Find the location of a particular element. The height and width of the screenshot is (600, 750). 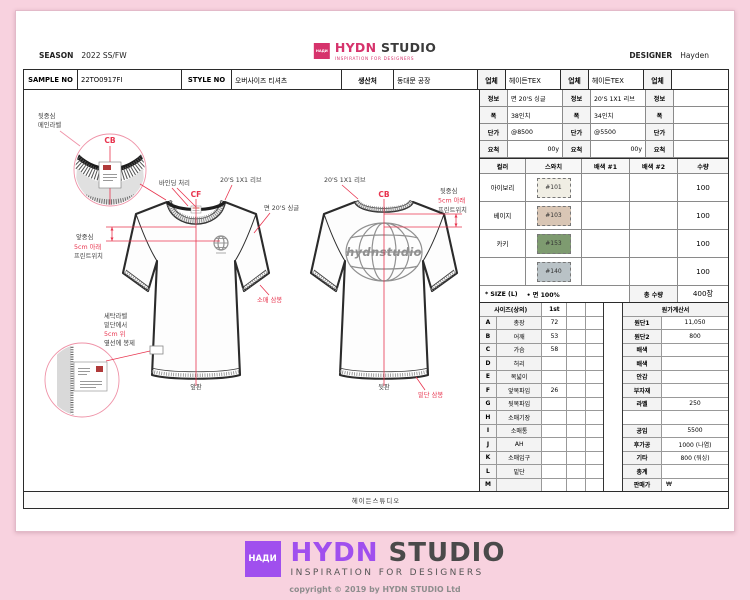

summary-row: * SIZE (L) • 면 100% 총 수량 400장 is located at coordinates (604, 294).